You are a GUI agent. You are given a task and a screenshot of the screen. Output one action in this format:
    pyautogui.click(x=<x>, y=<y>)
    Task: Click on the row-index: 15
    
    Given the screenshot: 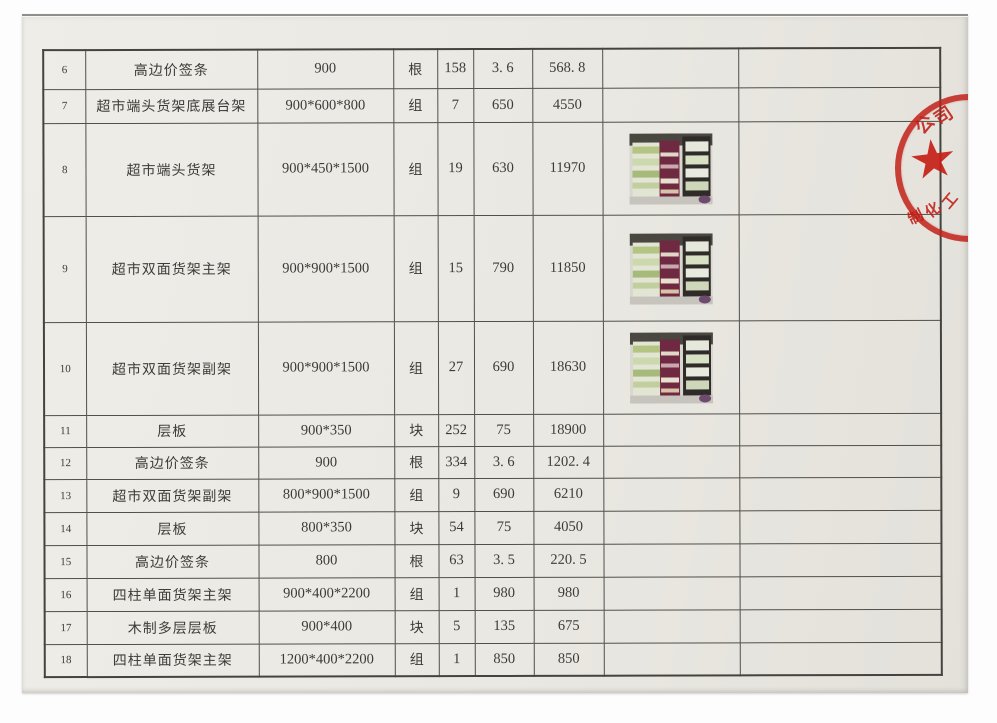 What is the action you would take?
    pyautogui.click(x=65, y=562)
    